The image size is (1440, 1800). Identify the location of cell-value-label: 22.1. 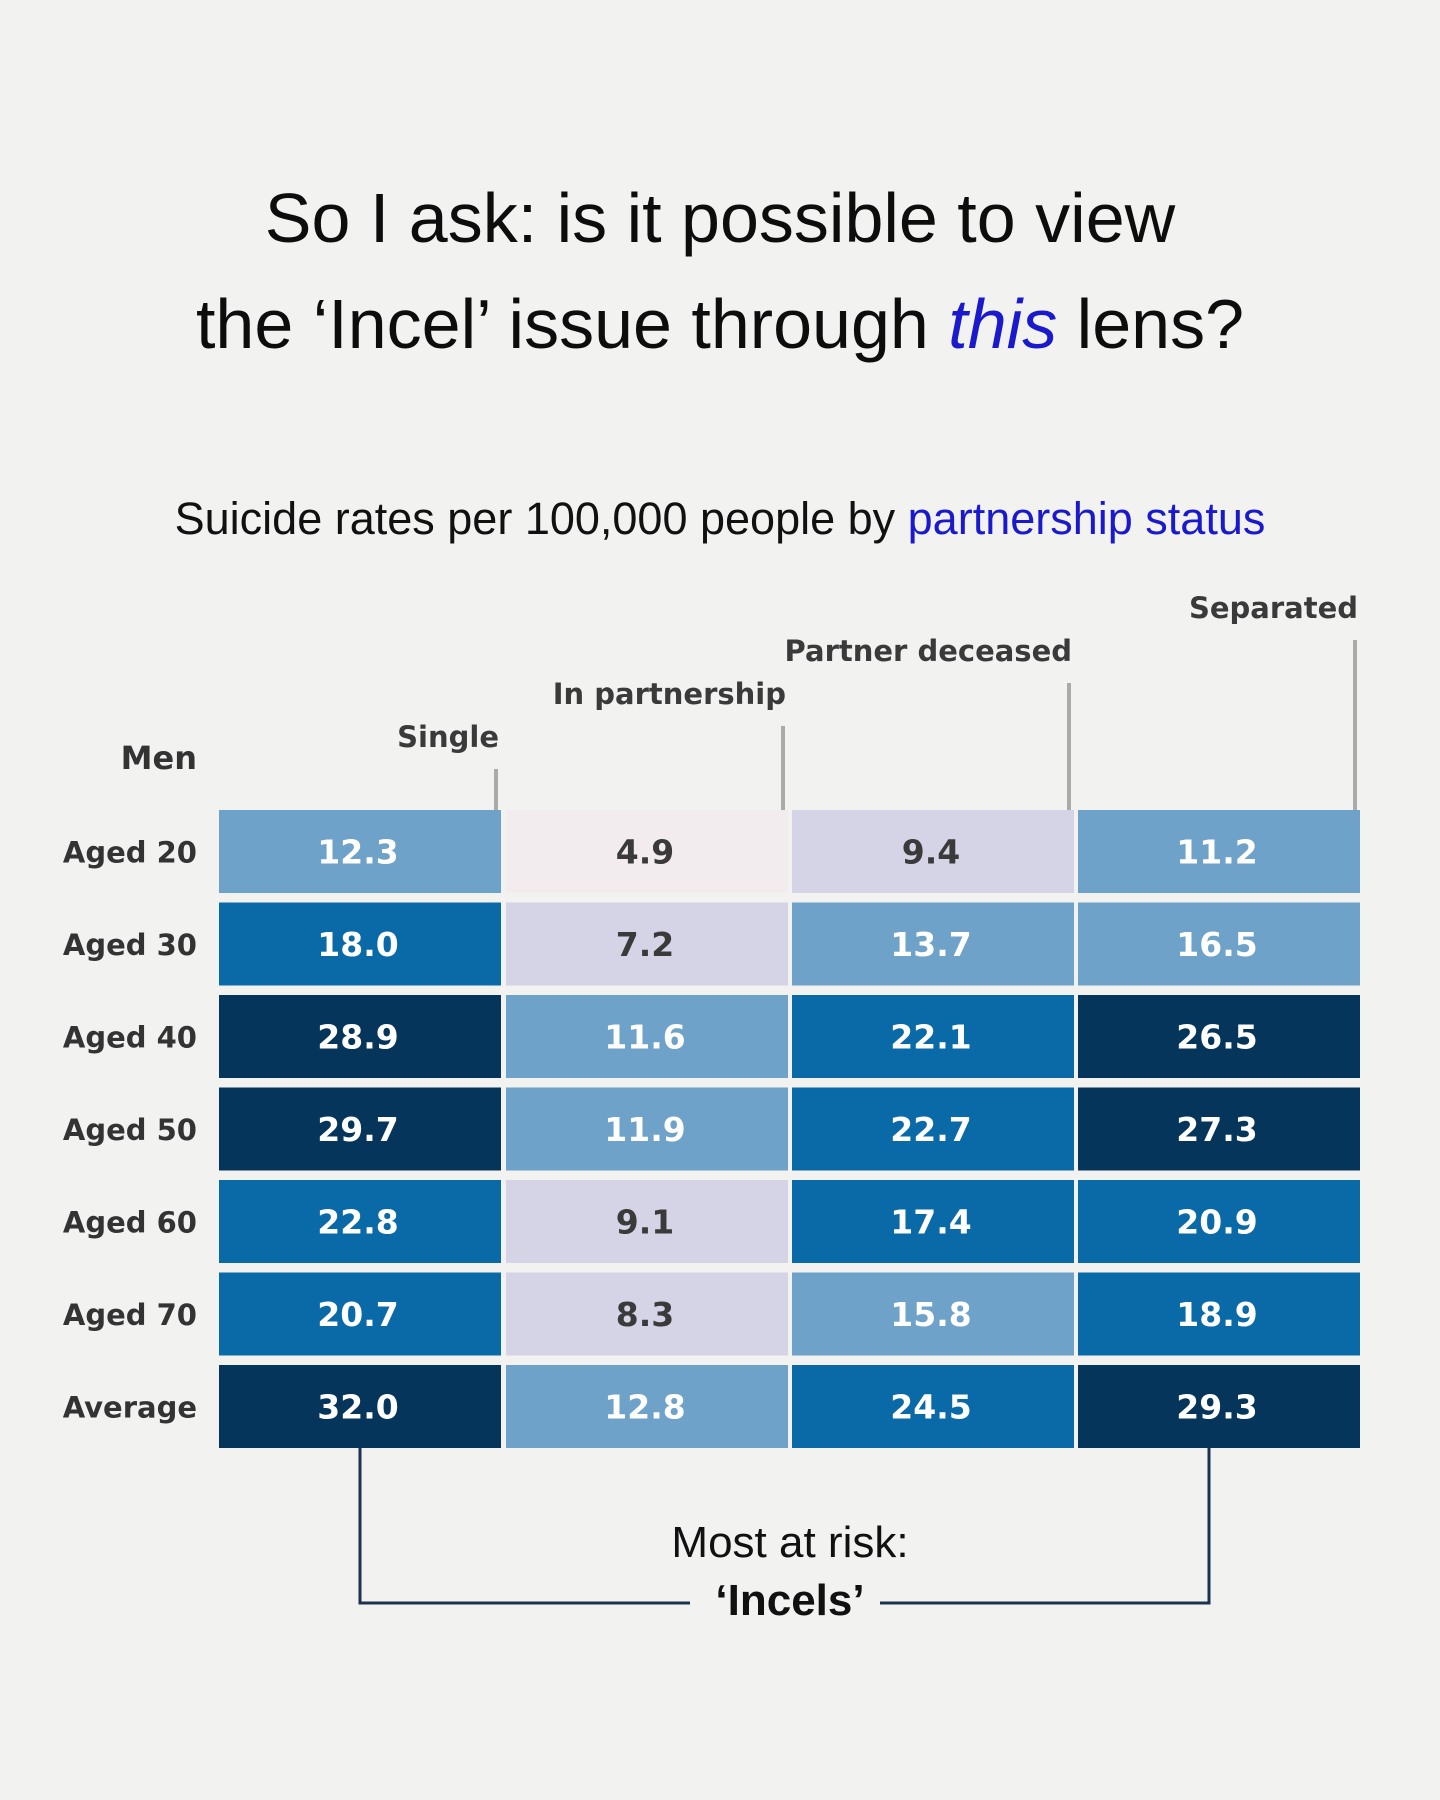
(930, 1037).